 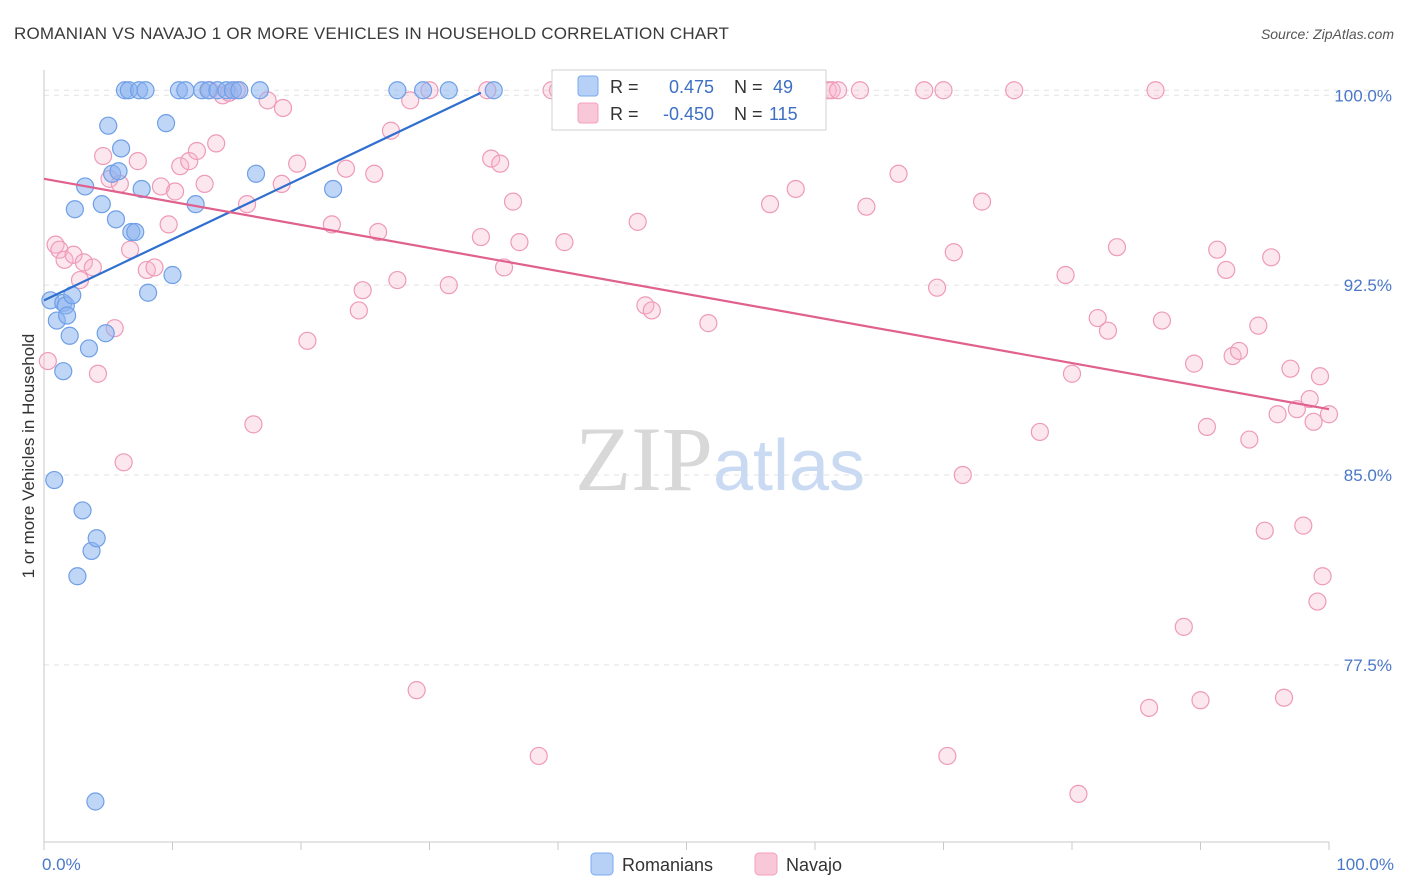 What do you see at coordinates (1368, 285) in the screenshot?
I see `y-tick-label: 92.5%` at bounding box center [1368, 285].